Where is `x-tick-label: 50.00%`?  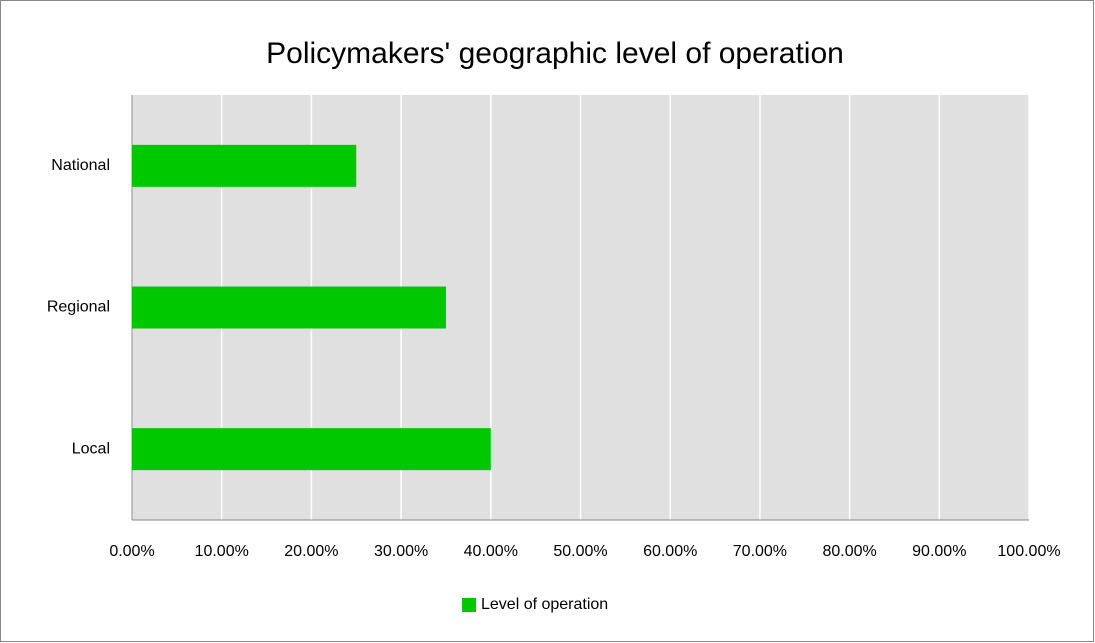 x-tick-label: 50.00% is located at coordinates (580, 551).